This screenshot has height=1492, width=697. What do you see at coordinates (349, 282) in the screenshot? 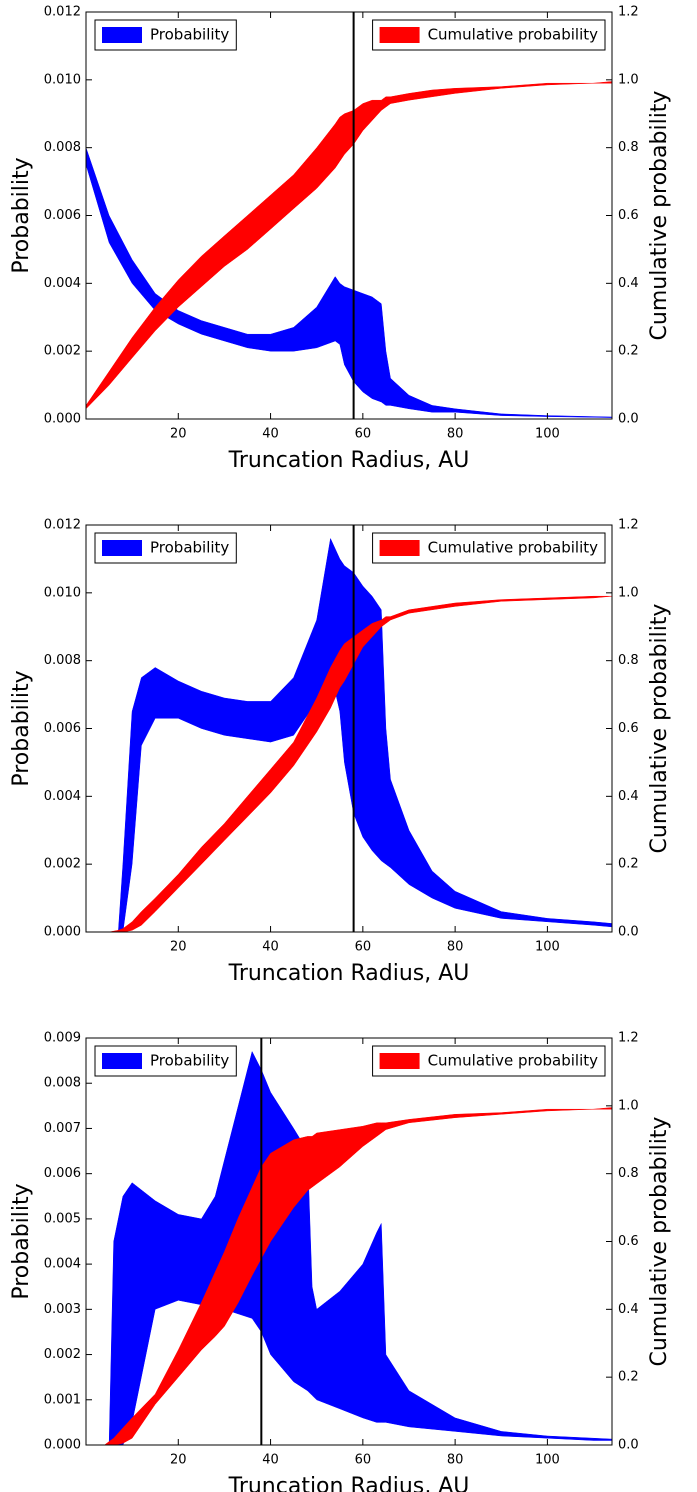
I see `band-area` at bounding box center [349, 282].